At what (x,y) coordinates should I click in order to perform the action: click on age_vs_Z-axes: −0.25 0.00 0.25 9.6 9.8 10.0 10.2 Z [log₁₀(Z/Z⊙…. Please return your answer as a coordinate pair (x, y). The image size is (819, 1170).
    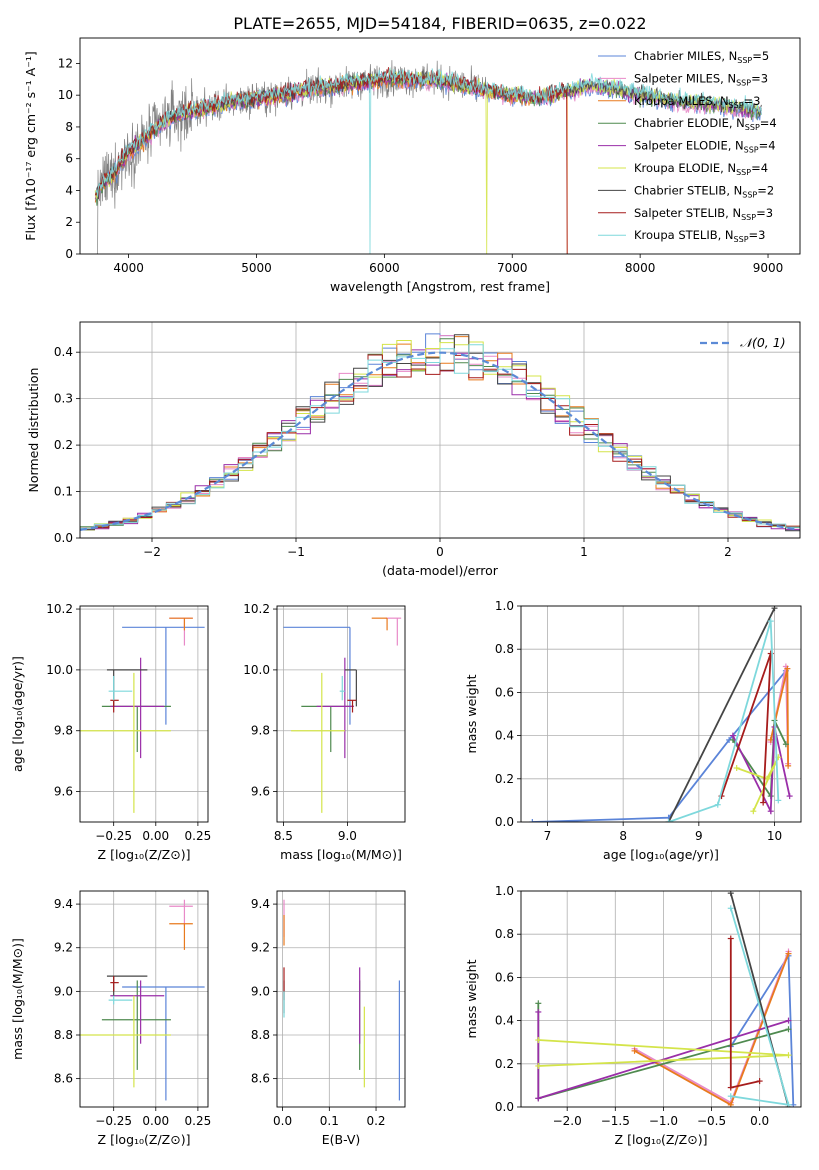
    Looking at the image, I should click on (110, 732).